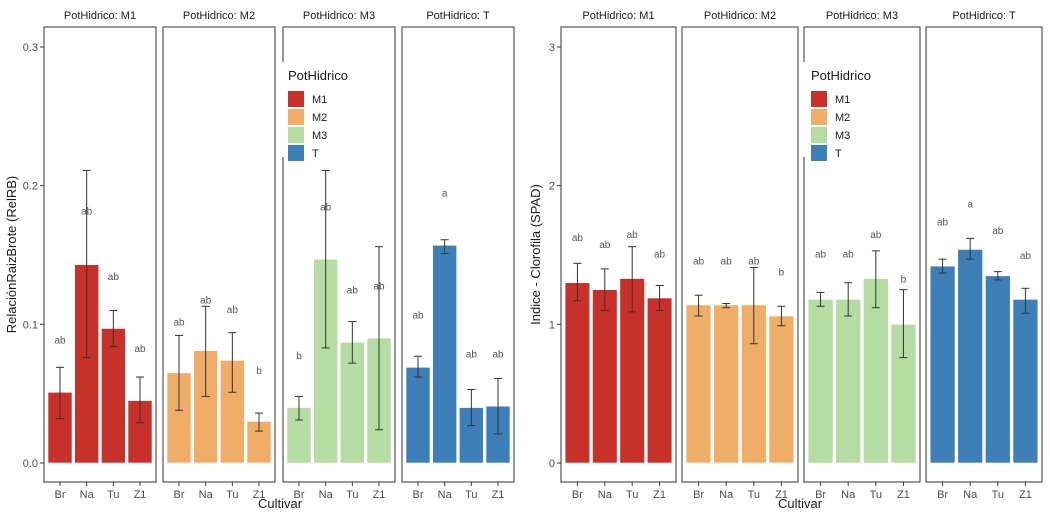 This screenshot has width=1050, height=516. I want to click on y-tick-label: 0, so click(552, 464).